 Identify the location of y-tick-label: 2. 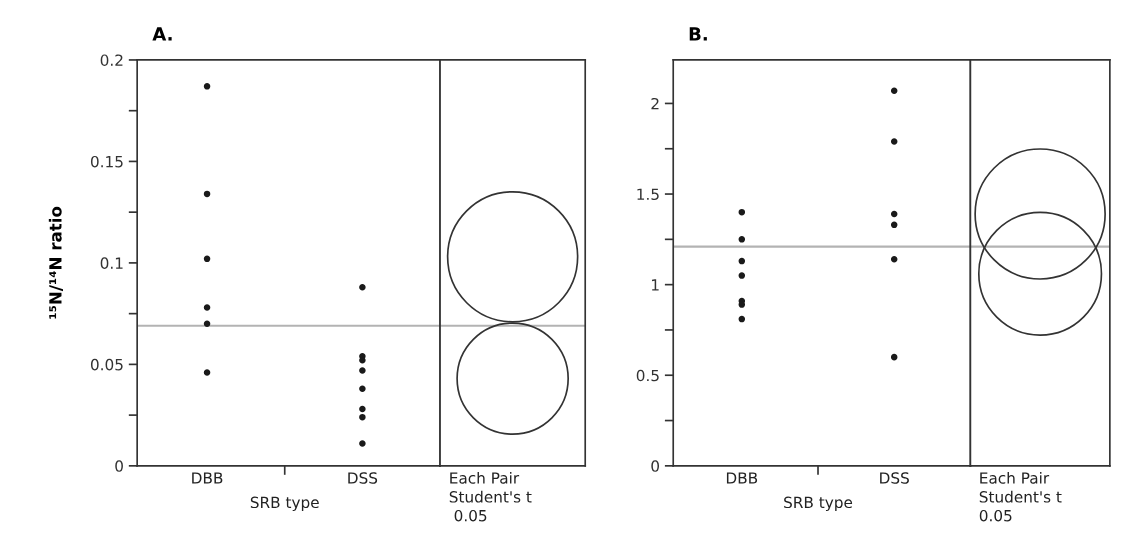
(655, 103).